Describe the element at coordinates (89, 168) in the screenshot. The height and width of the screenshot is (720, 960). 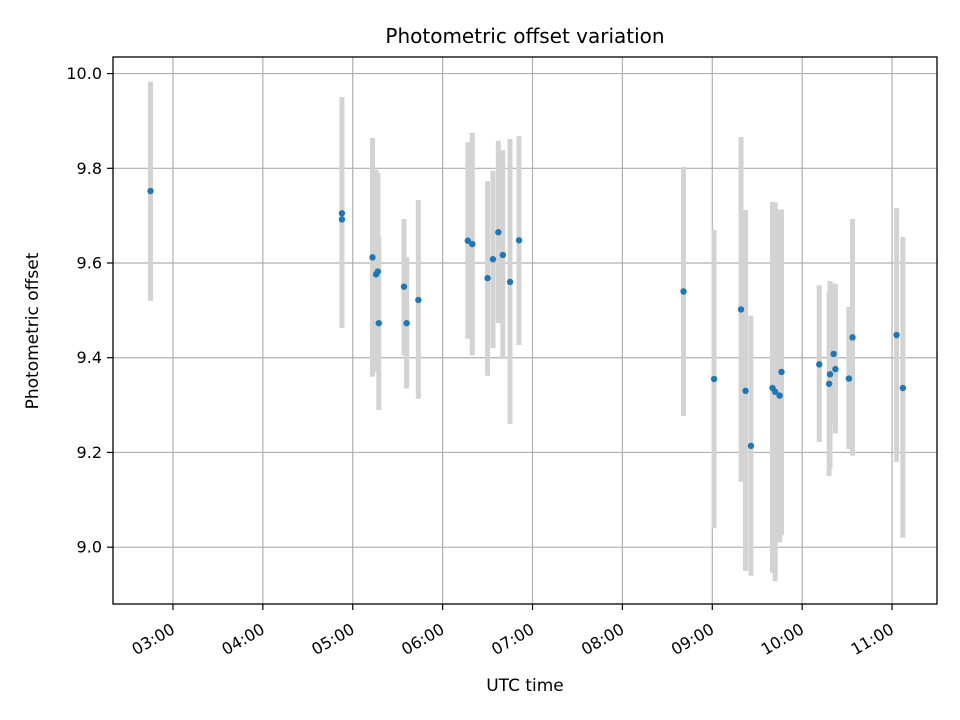
I see `y-tick-label: 9.8` at that location.